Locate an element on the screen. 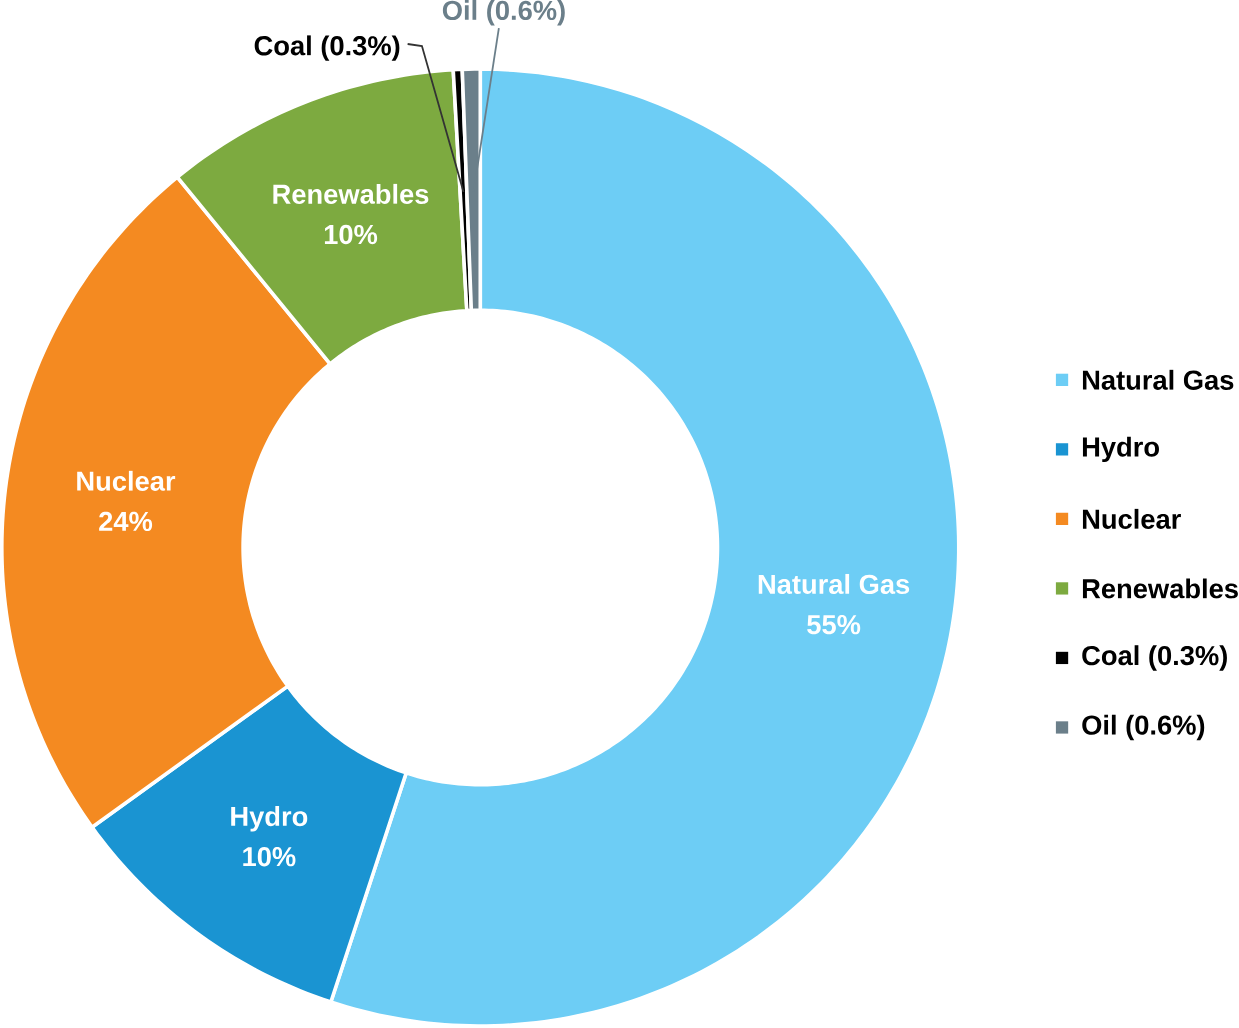 The image size is (1239, 1028). legend-label: Nuclear is located at coordinates (1131, 519).